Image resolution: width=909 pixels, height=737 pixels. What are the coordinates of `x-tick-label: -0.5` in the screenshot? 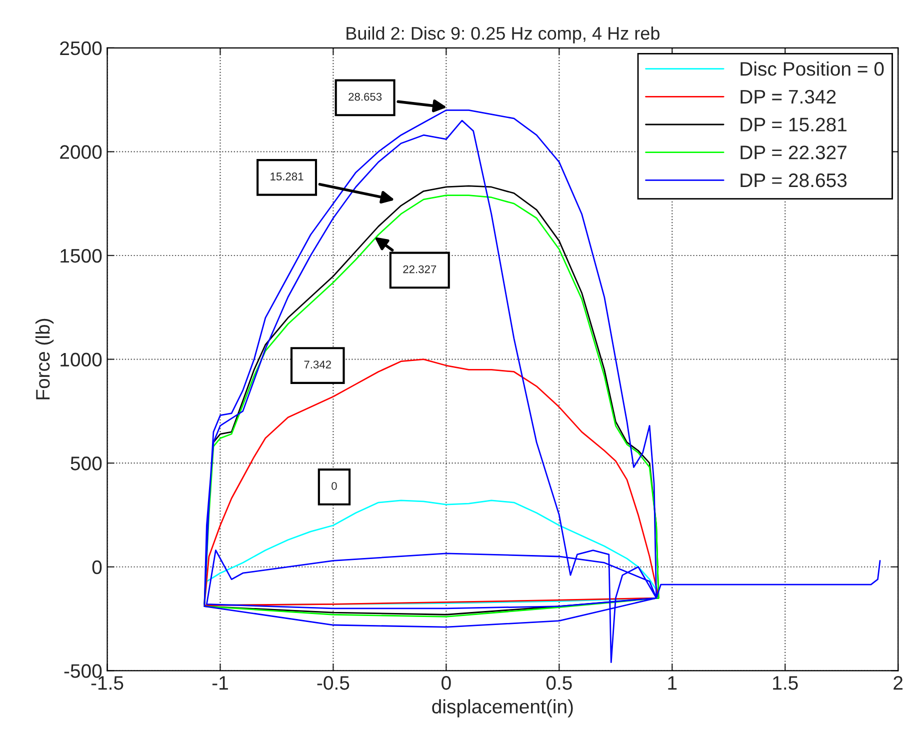 It's located at (333, 683).